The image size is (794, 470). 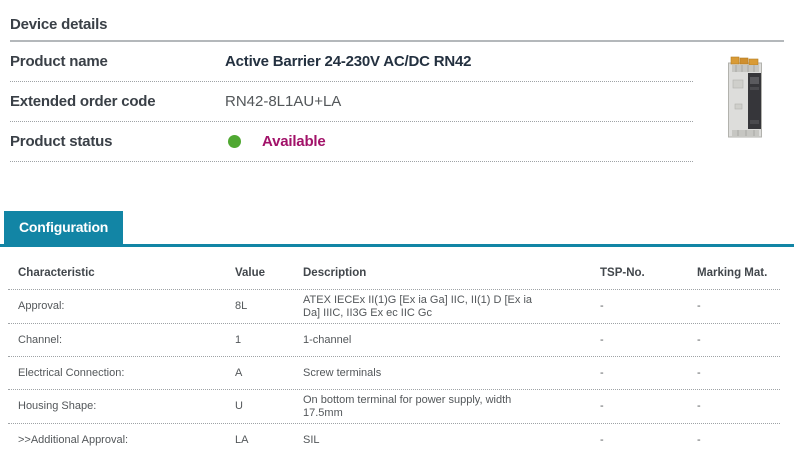 I want to click on din-rail-module-image, so click(x=745, y=97).